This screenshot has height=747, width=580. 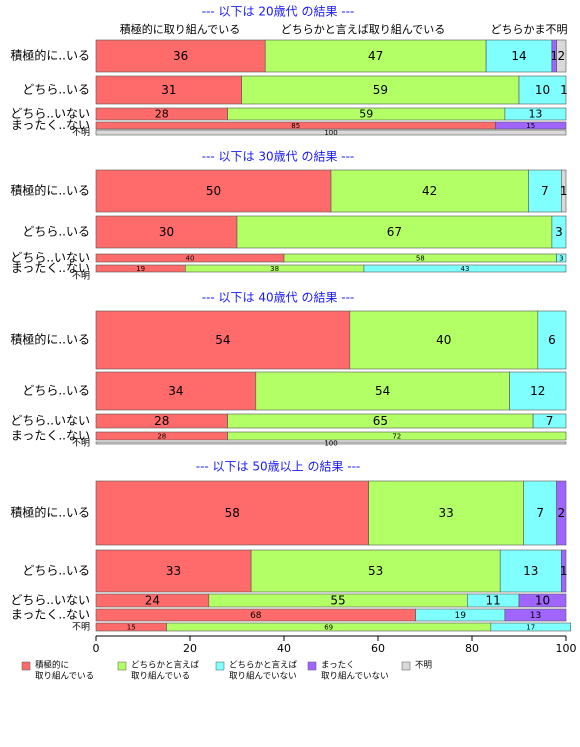 I want to click on bar-value-label: 17, so click(x=530, y=628).